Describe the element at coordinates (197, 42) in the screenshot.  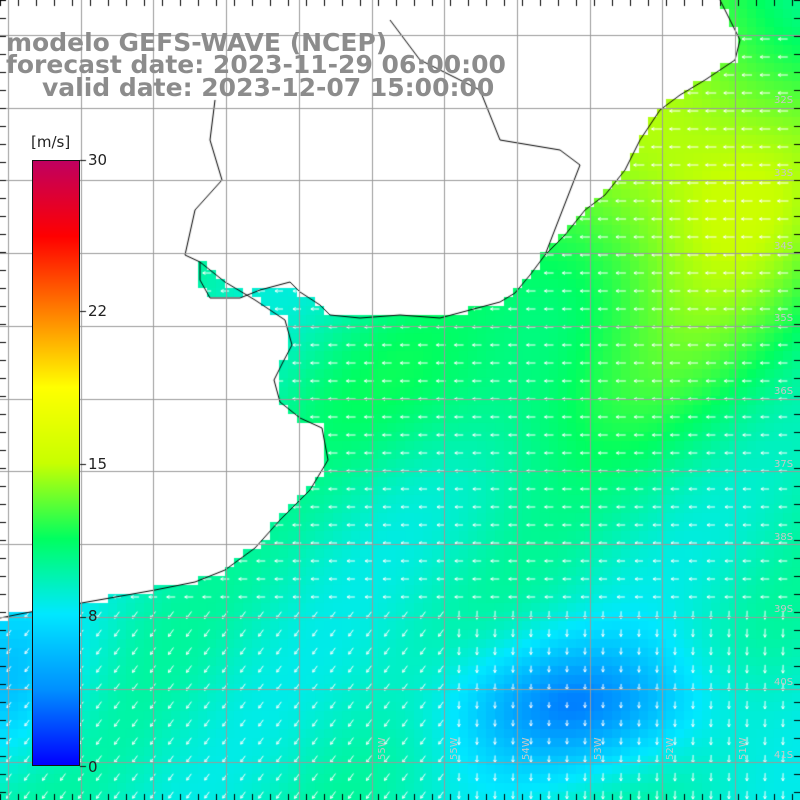
I see `model-title: modelo GEFS-WAVE (NCEP)` at that location.